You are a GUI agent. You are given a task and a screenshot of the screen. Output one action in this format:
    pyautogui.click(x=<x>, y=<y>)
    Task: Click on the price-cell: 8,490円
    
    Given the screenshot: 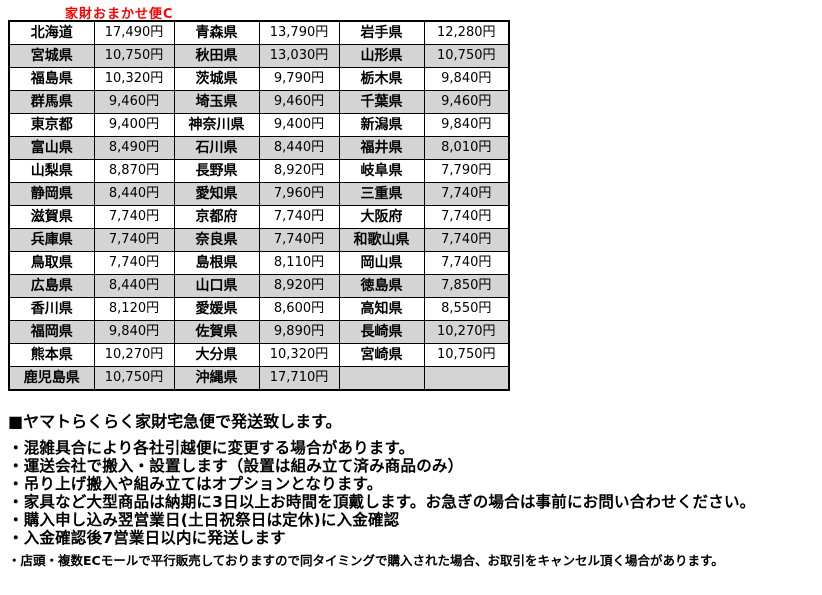 What is the action you would take?
    pyautogui.click(x=134, y=148)
    